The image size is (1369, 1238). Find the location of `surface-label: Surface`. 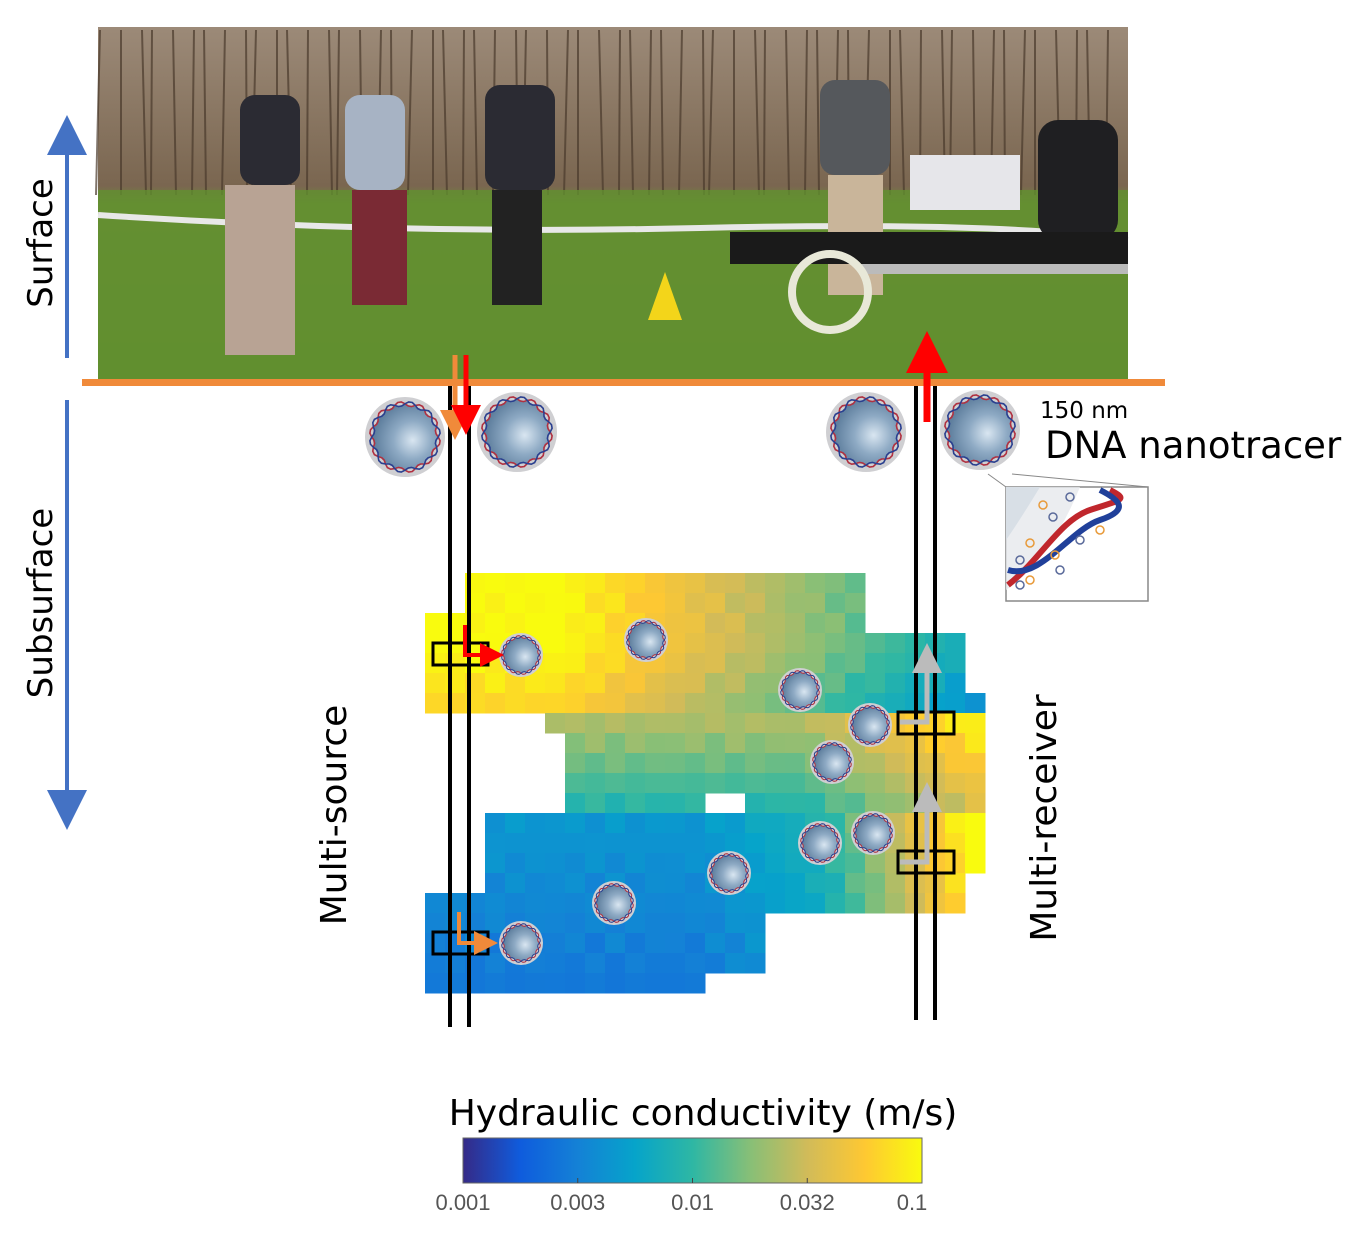

surface-label: Surface is located at coordinates (41, 243).